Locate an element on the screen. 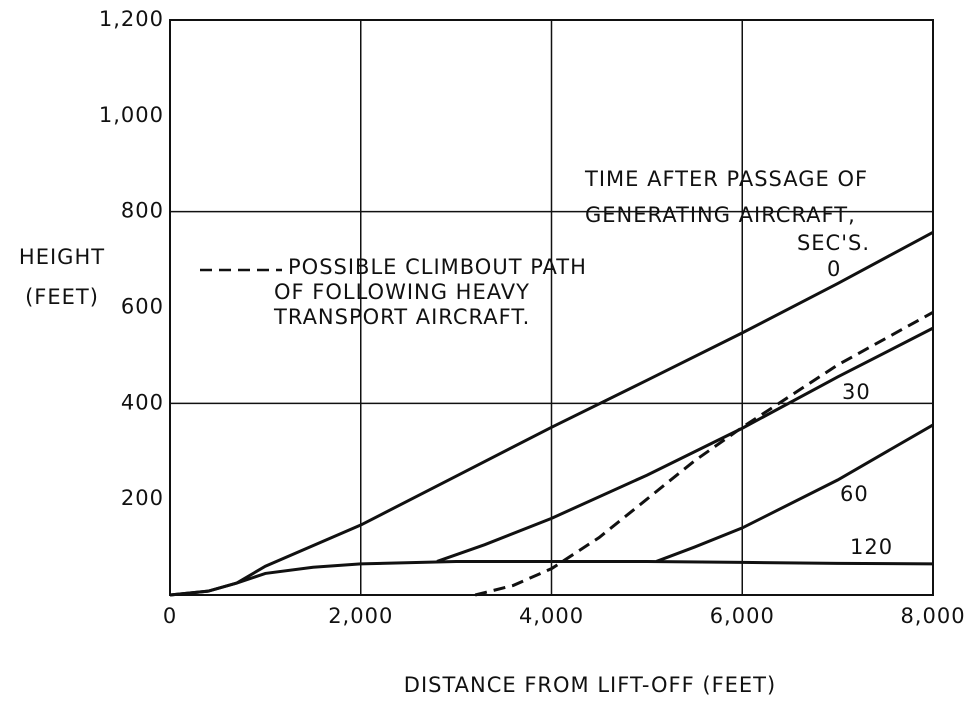  x-tick-label: 4,000 is located at coordinates (551, 616).